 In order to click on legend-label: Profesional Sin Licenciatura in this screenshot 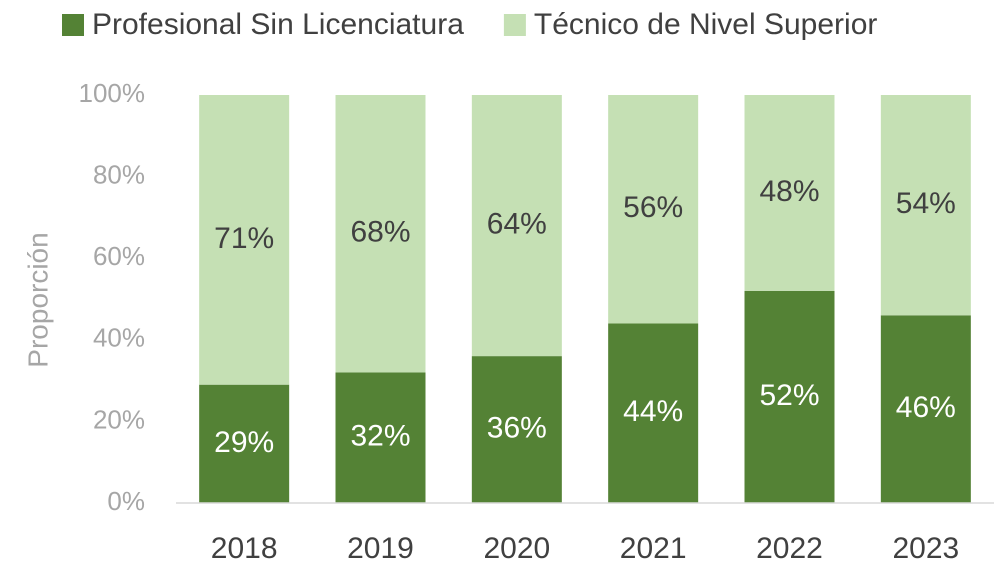, I will do `click(278, 24)`.